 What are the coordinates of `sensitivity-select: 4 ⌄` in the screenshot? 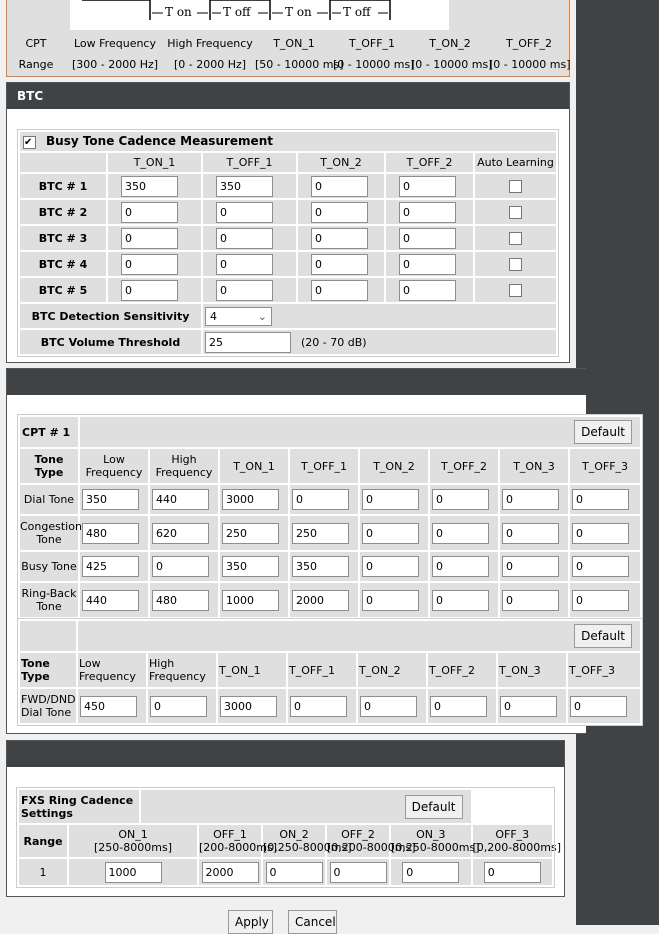 It's located at (238, 316).